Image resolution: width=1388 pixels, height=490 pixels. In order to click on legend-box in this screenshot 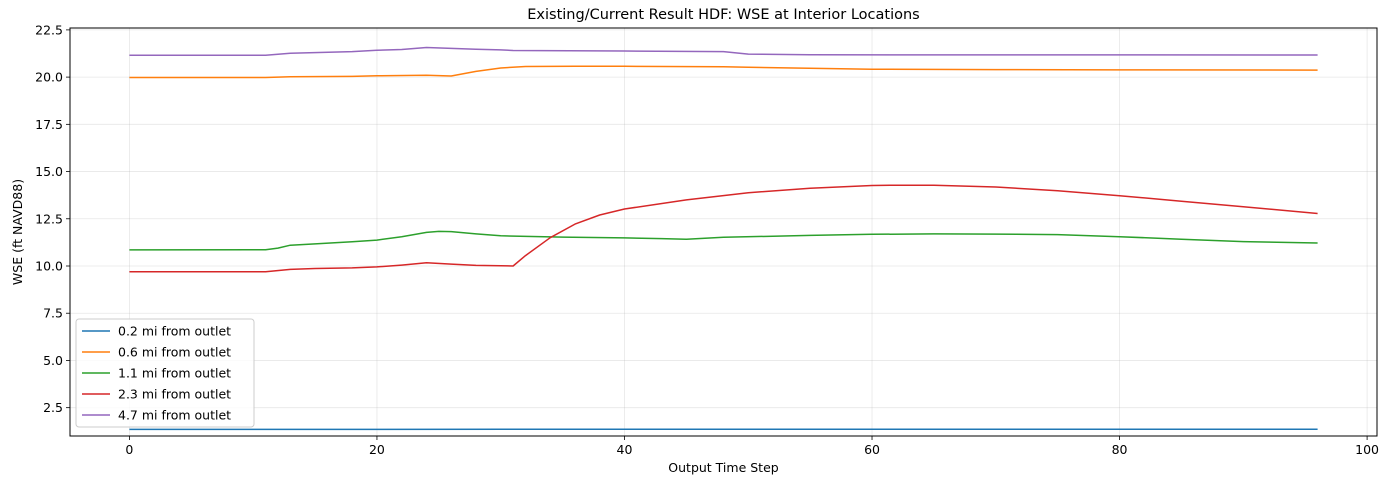, I will do `click(165, 373)`.